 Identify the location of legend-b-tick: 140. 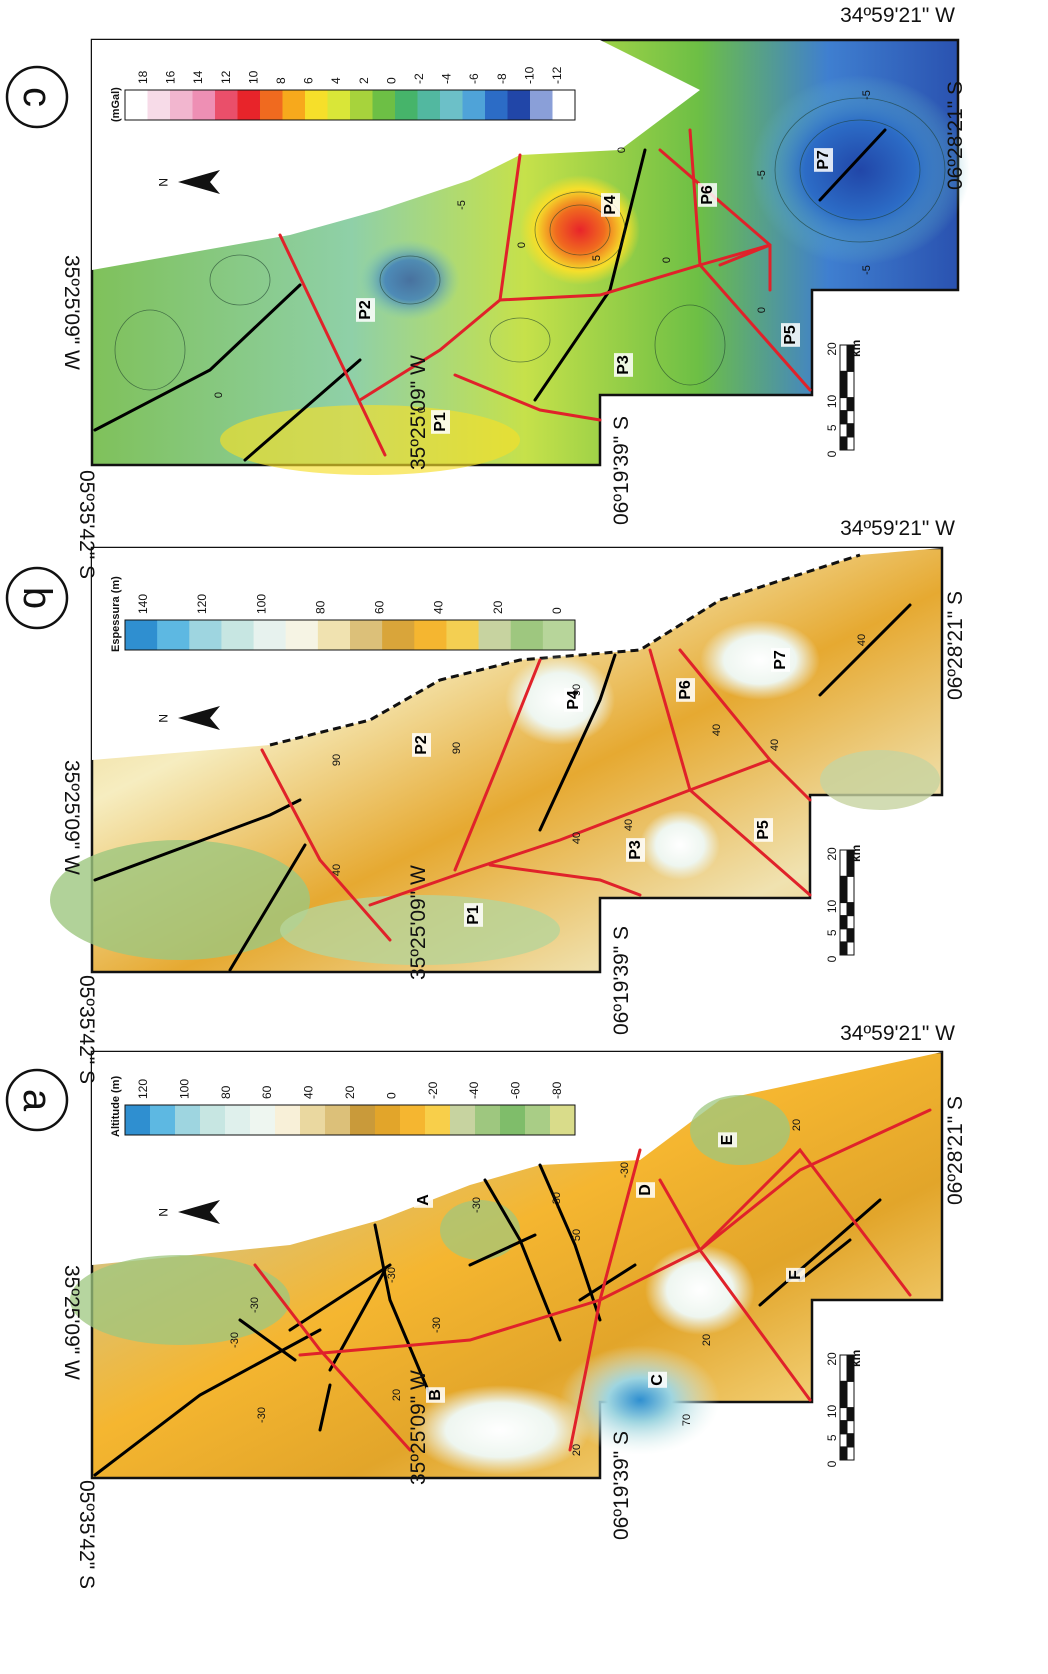
(143, 604).